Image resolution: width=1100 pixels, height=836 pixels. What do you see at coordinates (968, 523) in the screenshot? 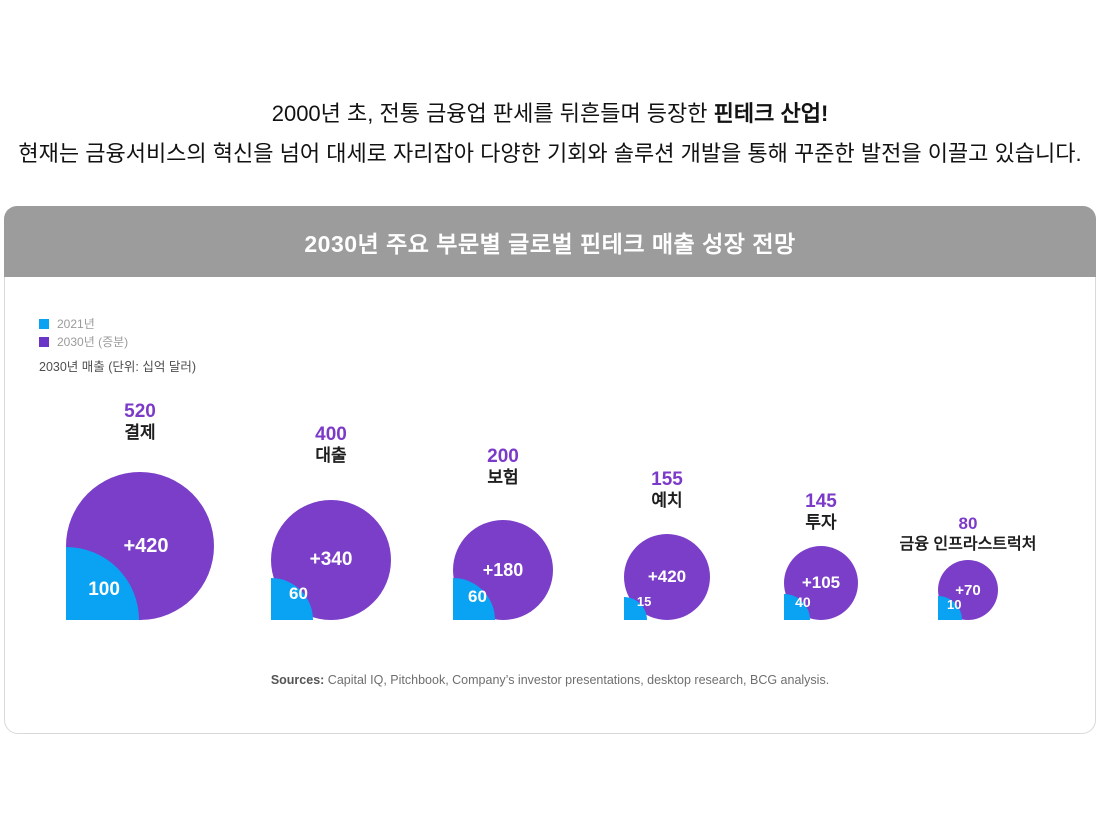
I see `total-value: 80` at bounding box center [968, 523].